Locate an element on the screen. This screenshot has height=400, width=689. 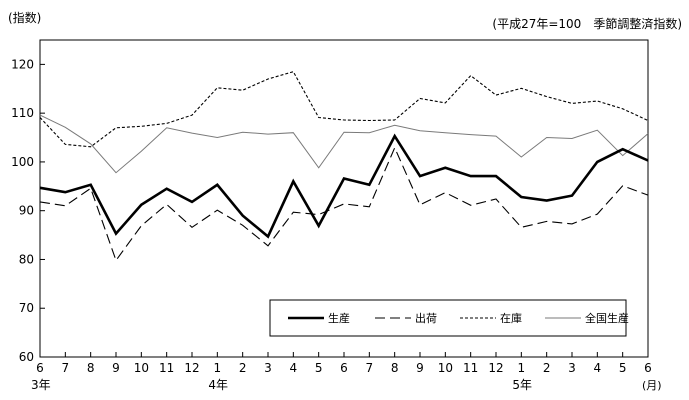
y-tick-label: 100 is located at coordinates (22, 162).